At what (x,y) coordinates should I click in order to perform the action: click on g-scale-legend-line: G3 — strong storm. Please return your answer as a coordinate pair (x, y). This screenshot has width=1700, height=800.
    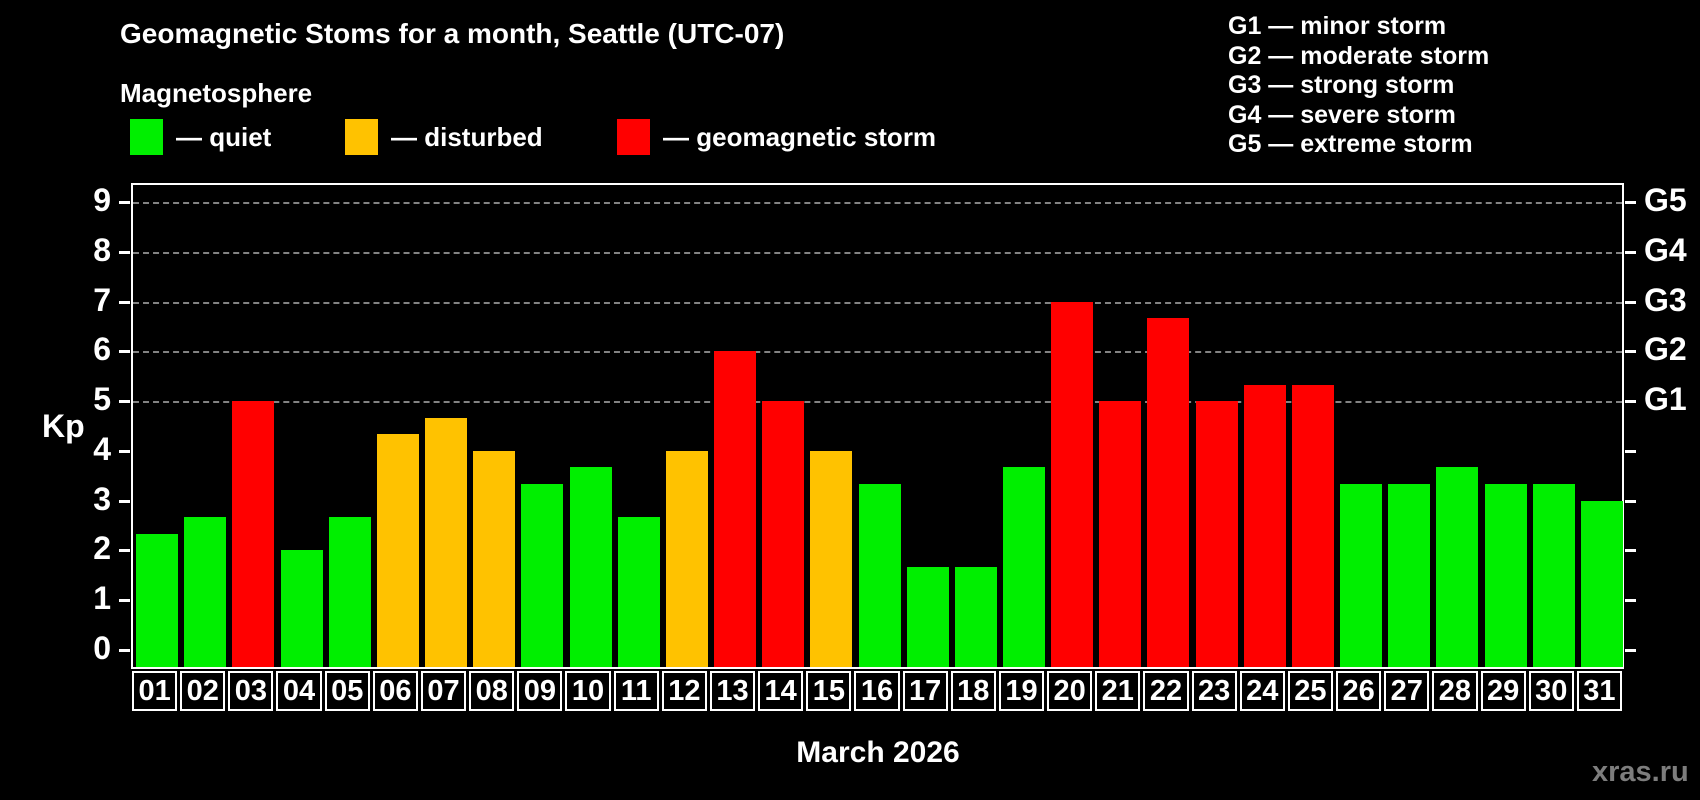
    Looking at the image, I should click on (1341, 85).